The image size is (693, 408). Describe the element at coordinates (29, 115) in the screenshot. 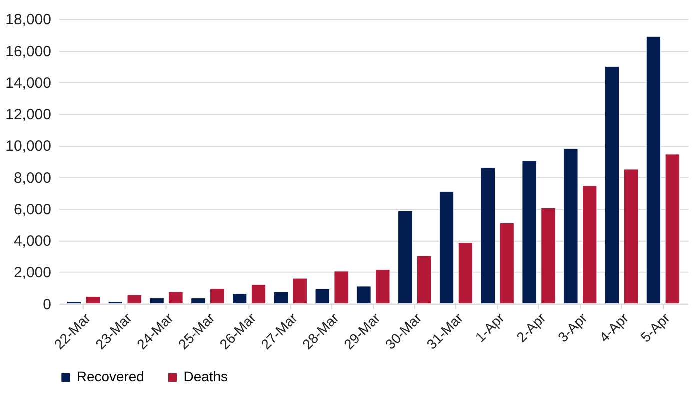

I see `y-tick-label: 12,000` at that location.